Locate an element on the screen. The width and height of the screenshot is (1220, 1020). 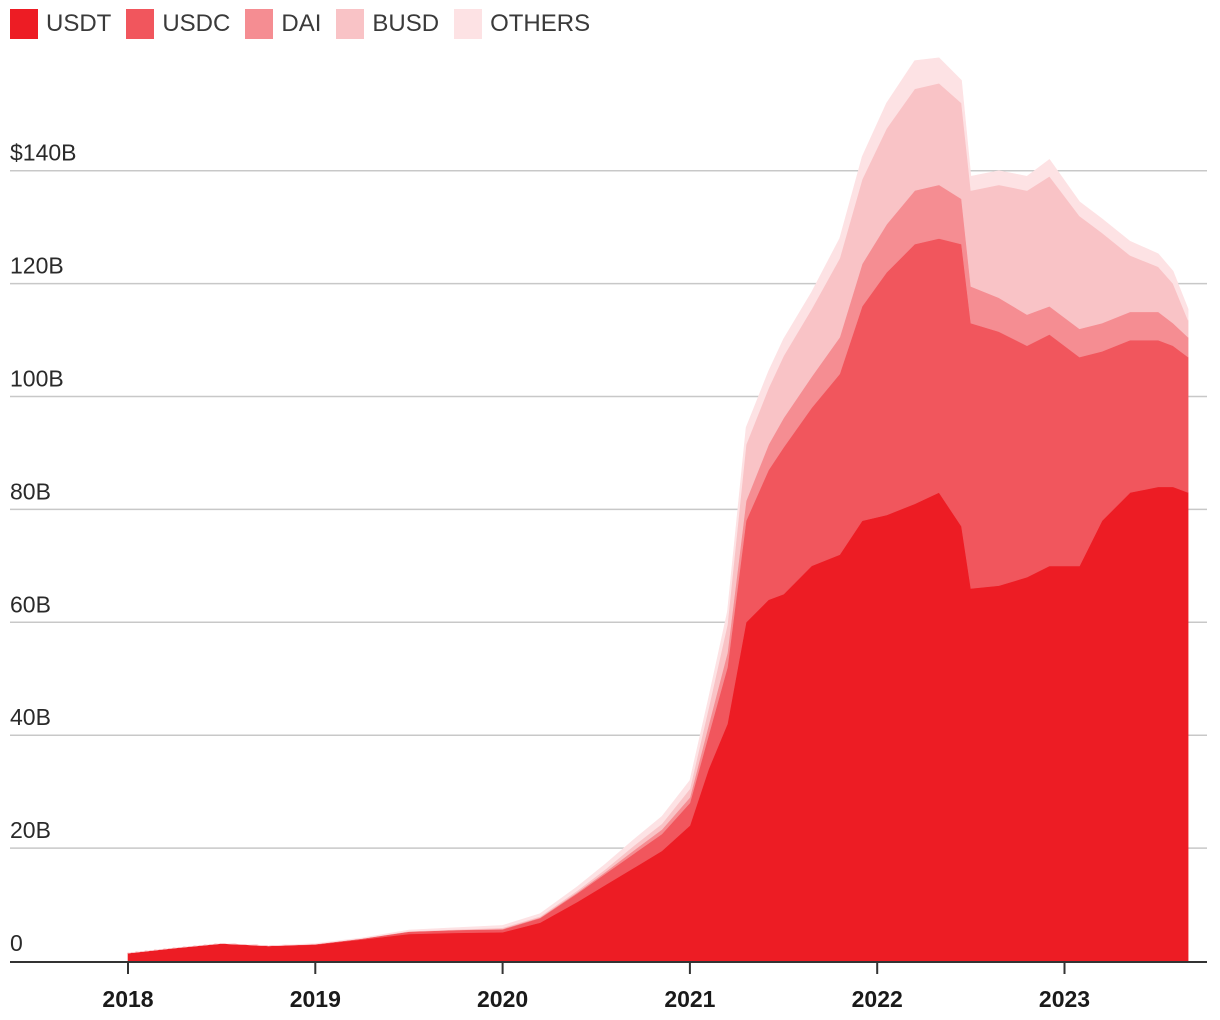
legend-item-busd: BUSD is located at coordinates (387, 24).